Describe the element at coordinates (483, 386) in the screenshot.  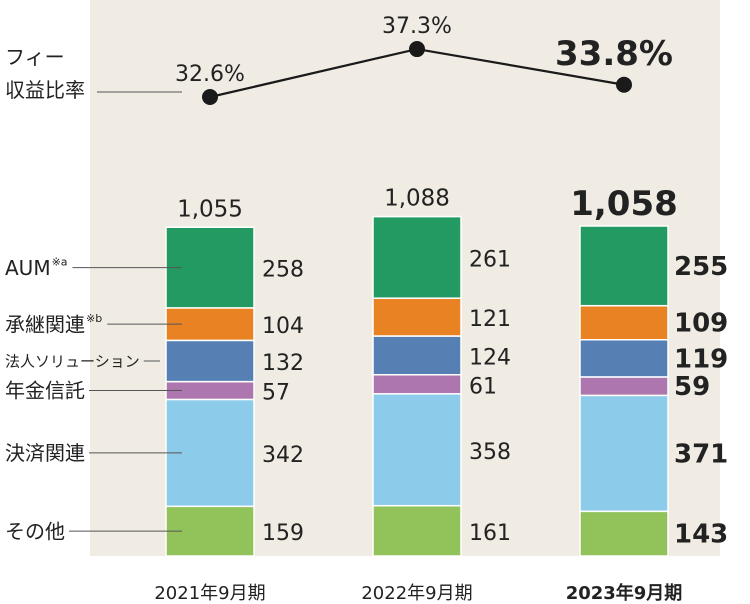
I see `value-label-2-3: 61` at that location.